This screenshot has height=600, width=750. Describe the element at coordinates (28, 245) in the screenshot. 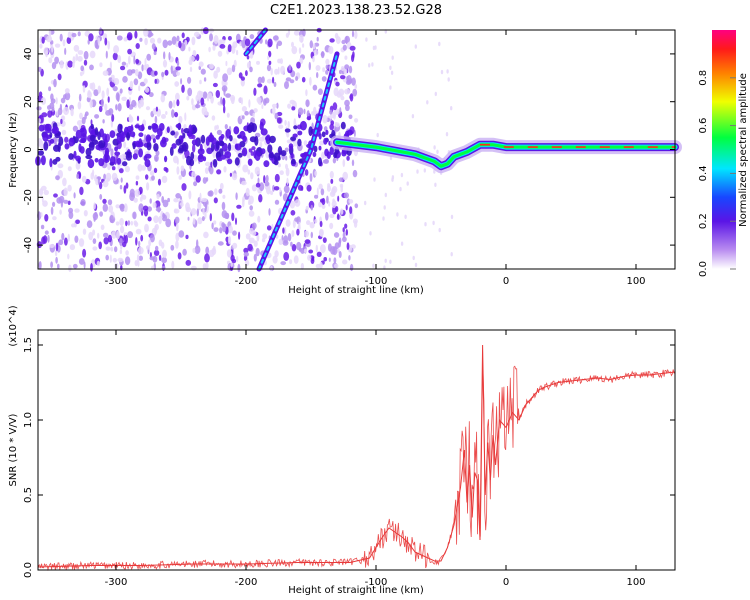

I see `y-tick-label: -40` at that location.